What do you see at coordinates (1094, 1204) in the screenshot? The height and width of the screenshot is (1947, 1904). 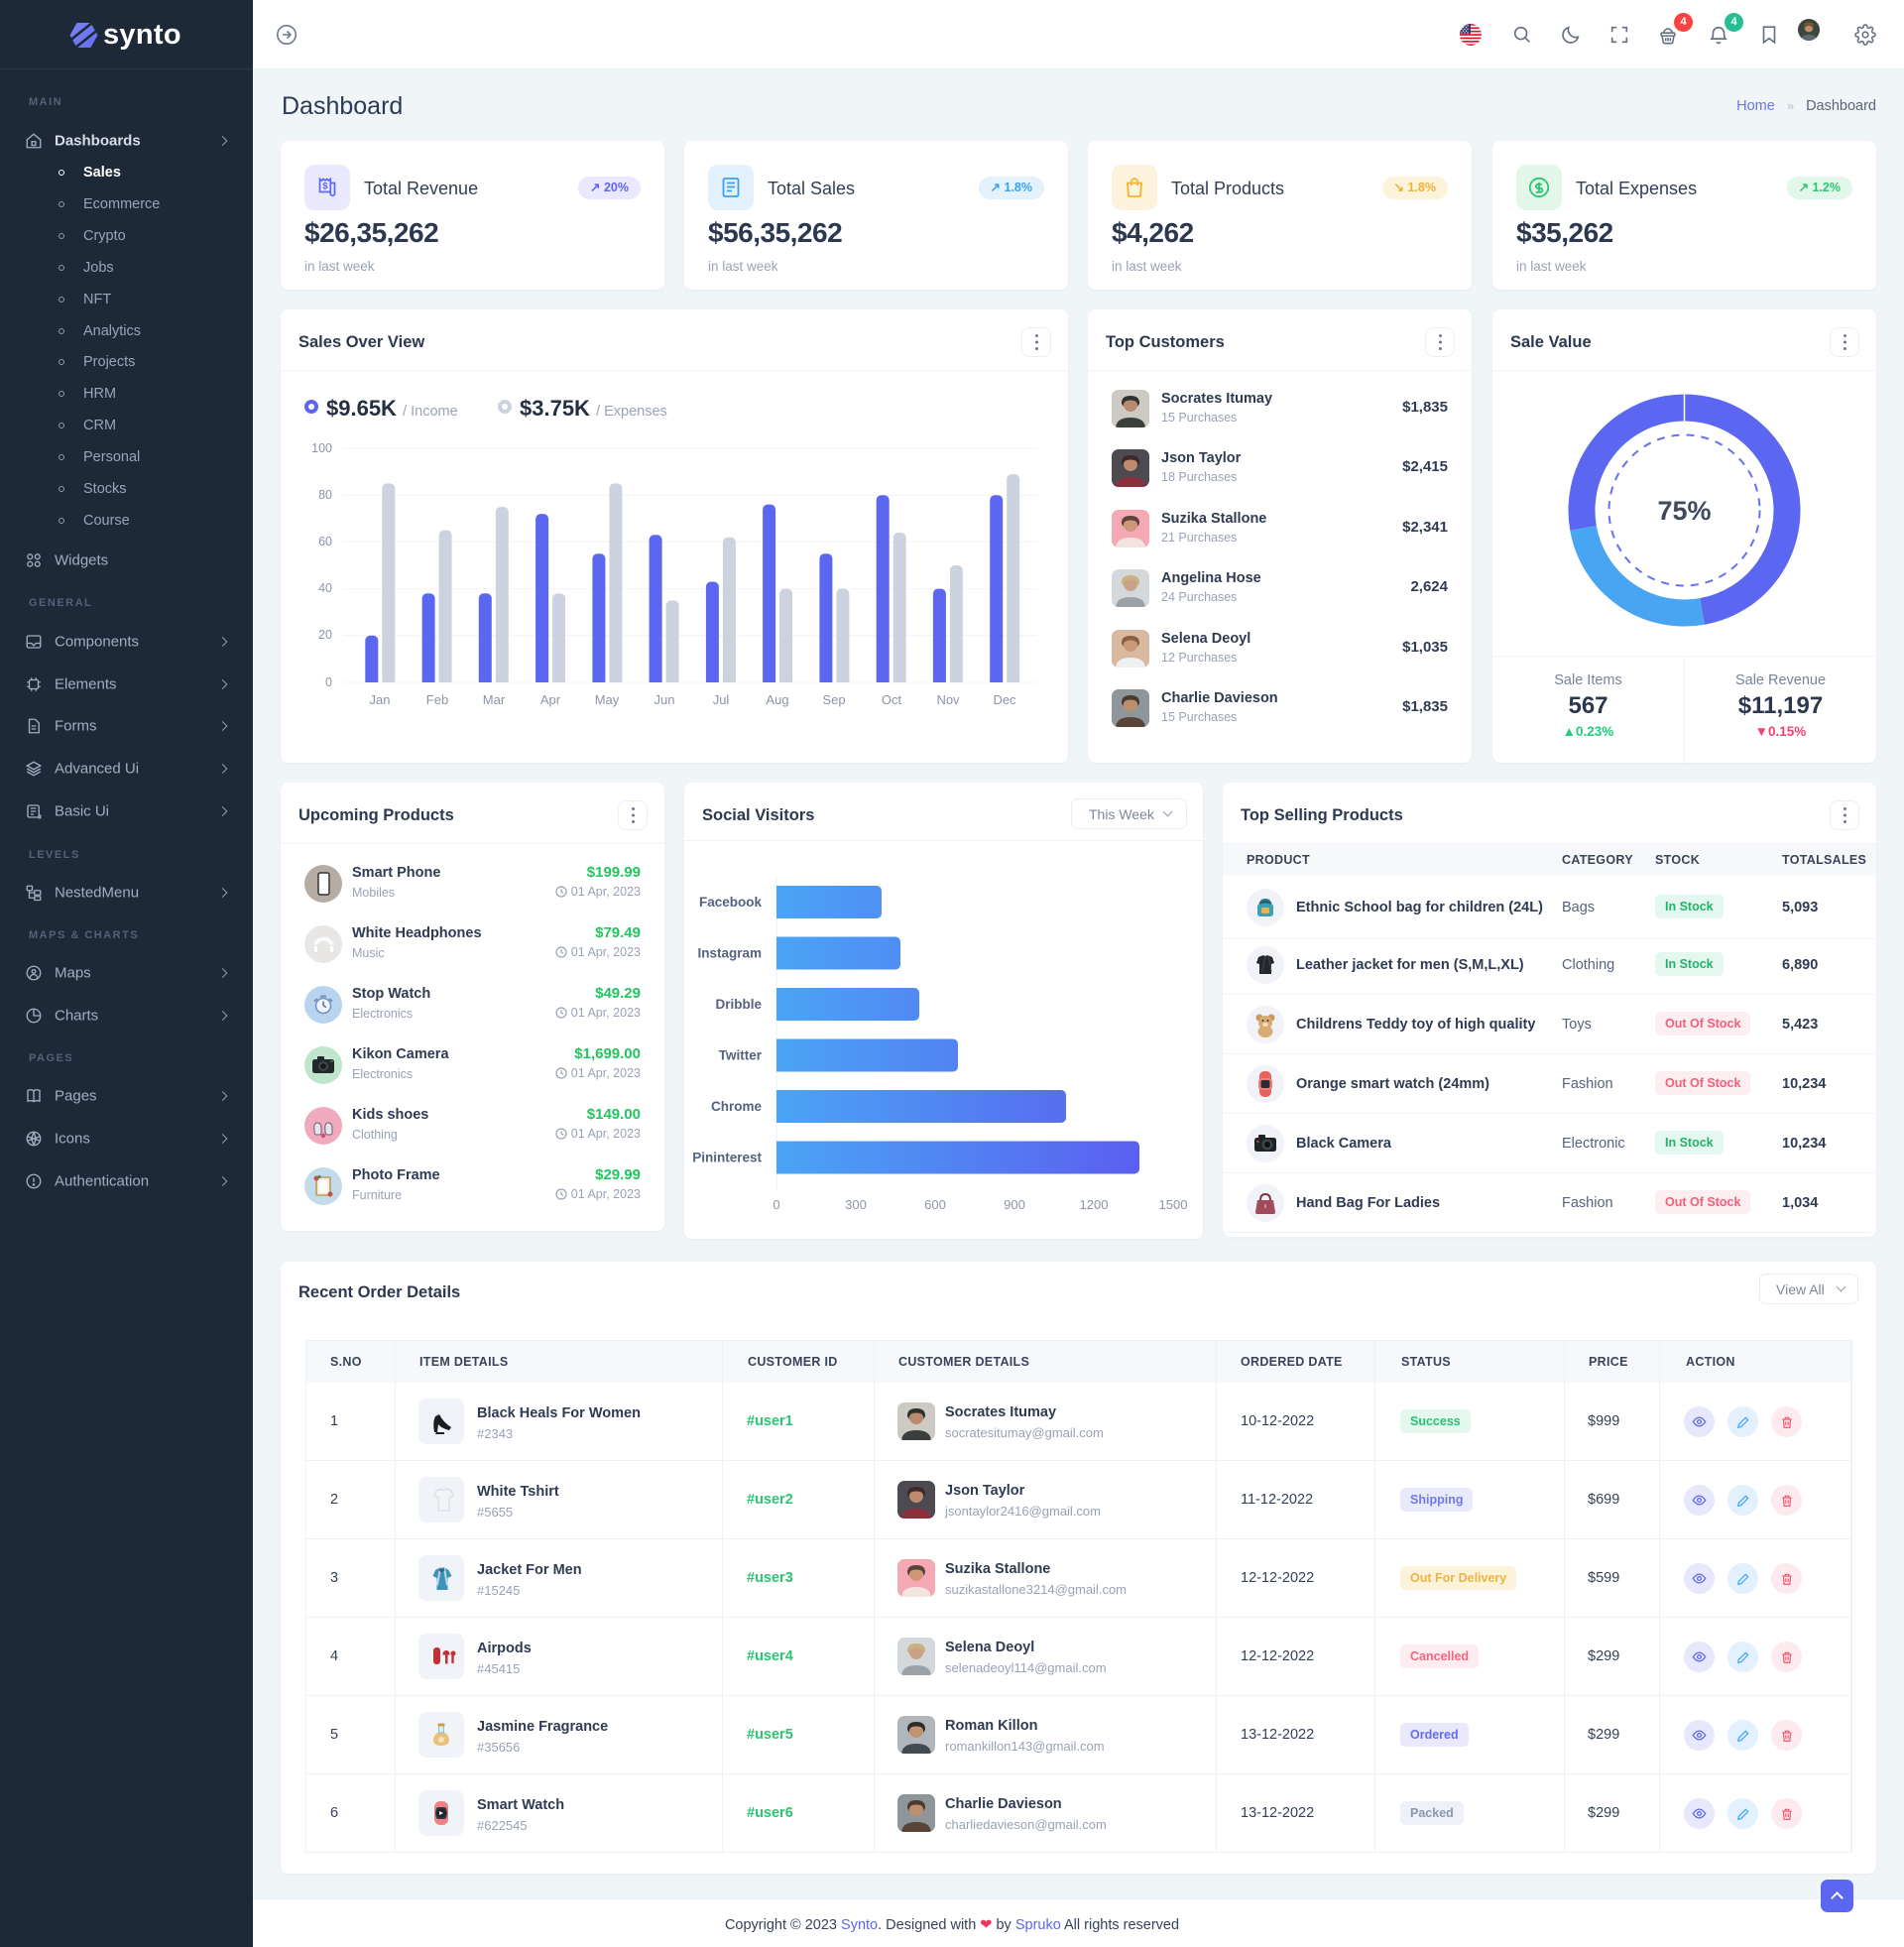 I see `svg-text: 1200` at bounding box center [1094, 1204].